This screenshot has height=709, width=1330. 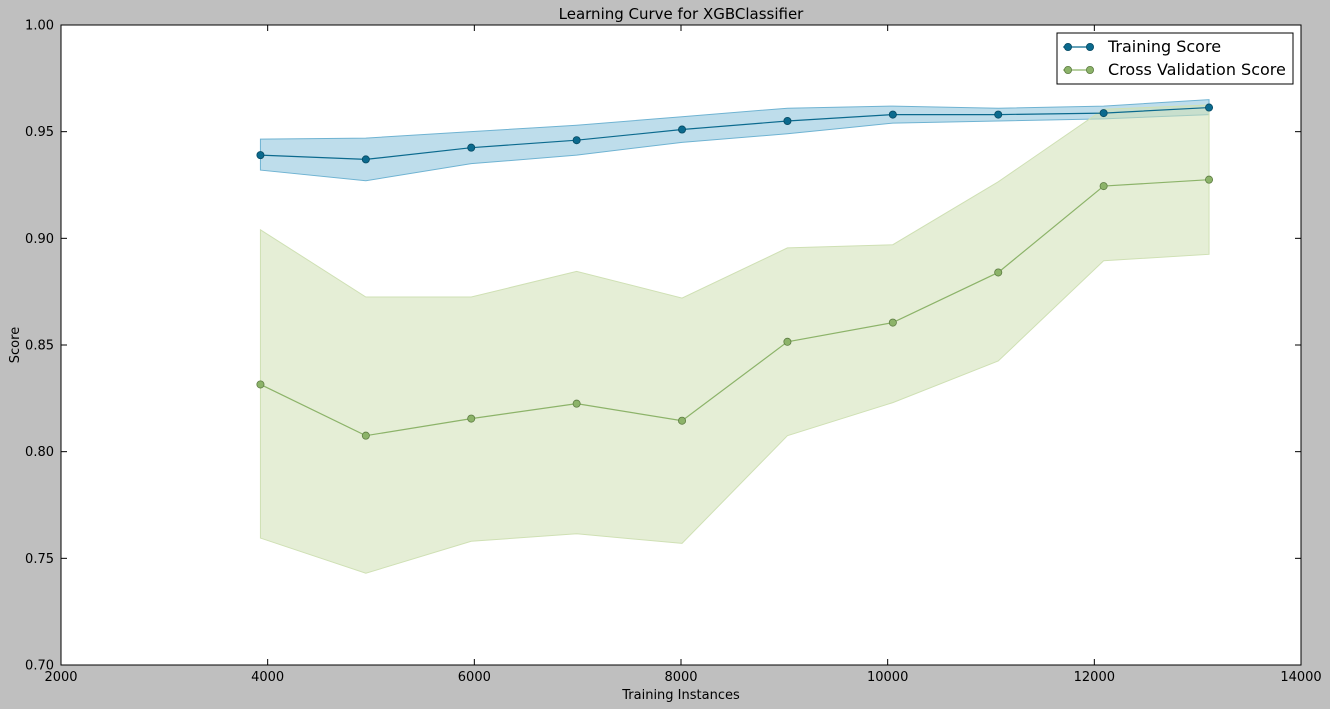 I want to click on y-tick-label: 0.75, so click(x=39, y=559).